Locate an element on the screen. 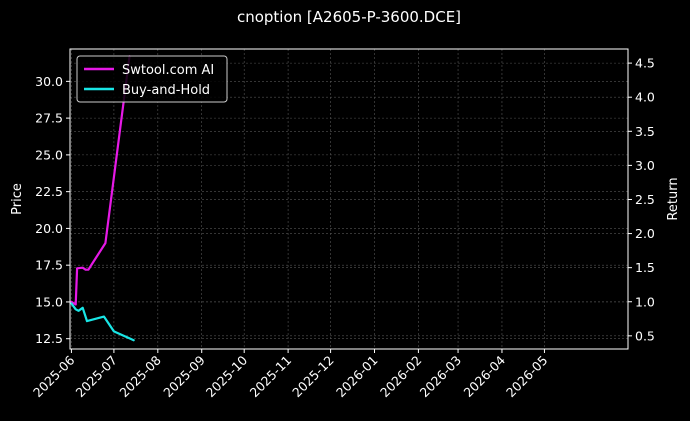 The image size is (690, 421). y2-tick-label: 3.0 is located at coordinates (645, 165).